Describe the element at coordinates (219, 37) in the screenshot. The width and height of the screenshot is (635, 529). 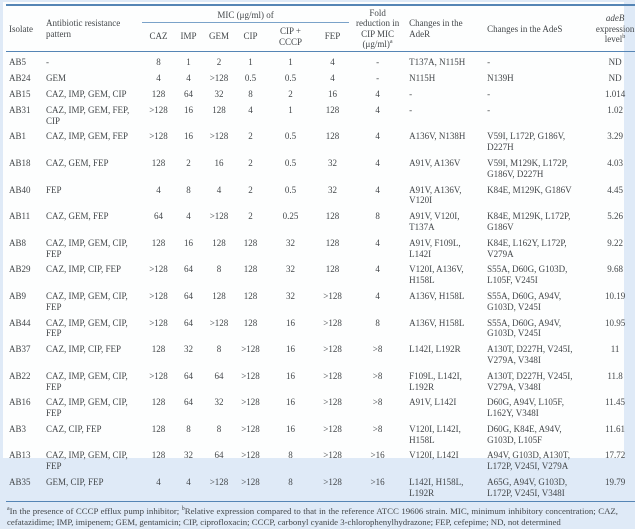
I see `col-header-gem: GEM` at that location.